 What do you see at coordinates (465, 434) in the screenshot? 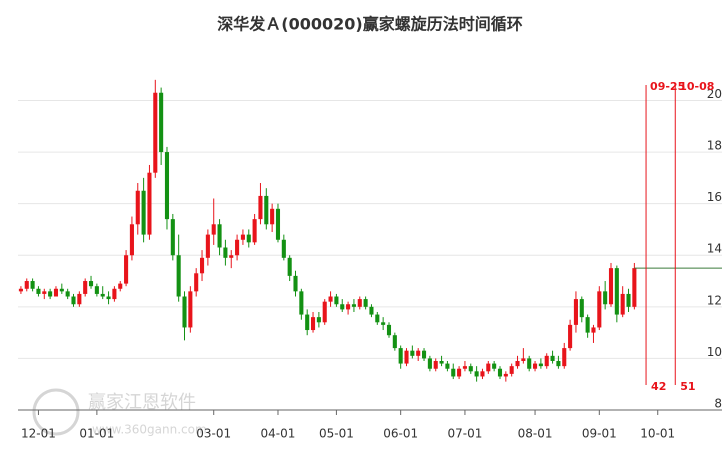
I see `x-tick-label: 07-01` at bounding box center [465, 434].